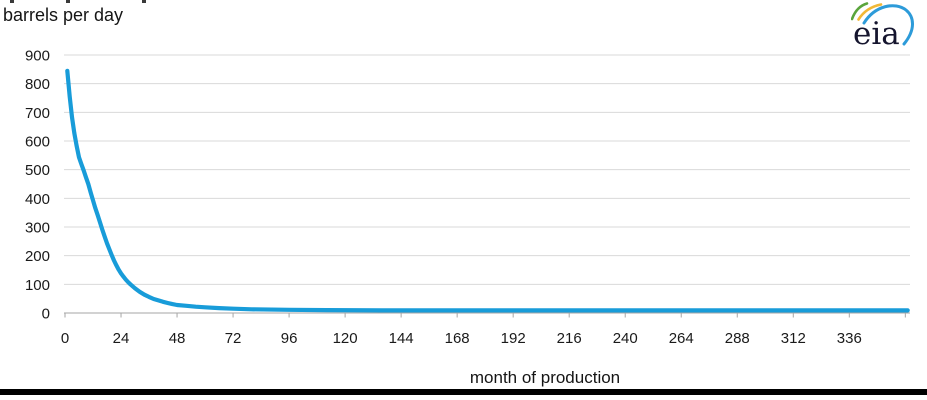  Describe the element at coordinates (37, 228) in the screenshot. I see `y-tick-label: 300` at that location.